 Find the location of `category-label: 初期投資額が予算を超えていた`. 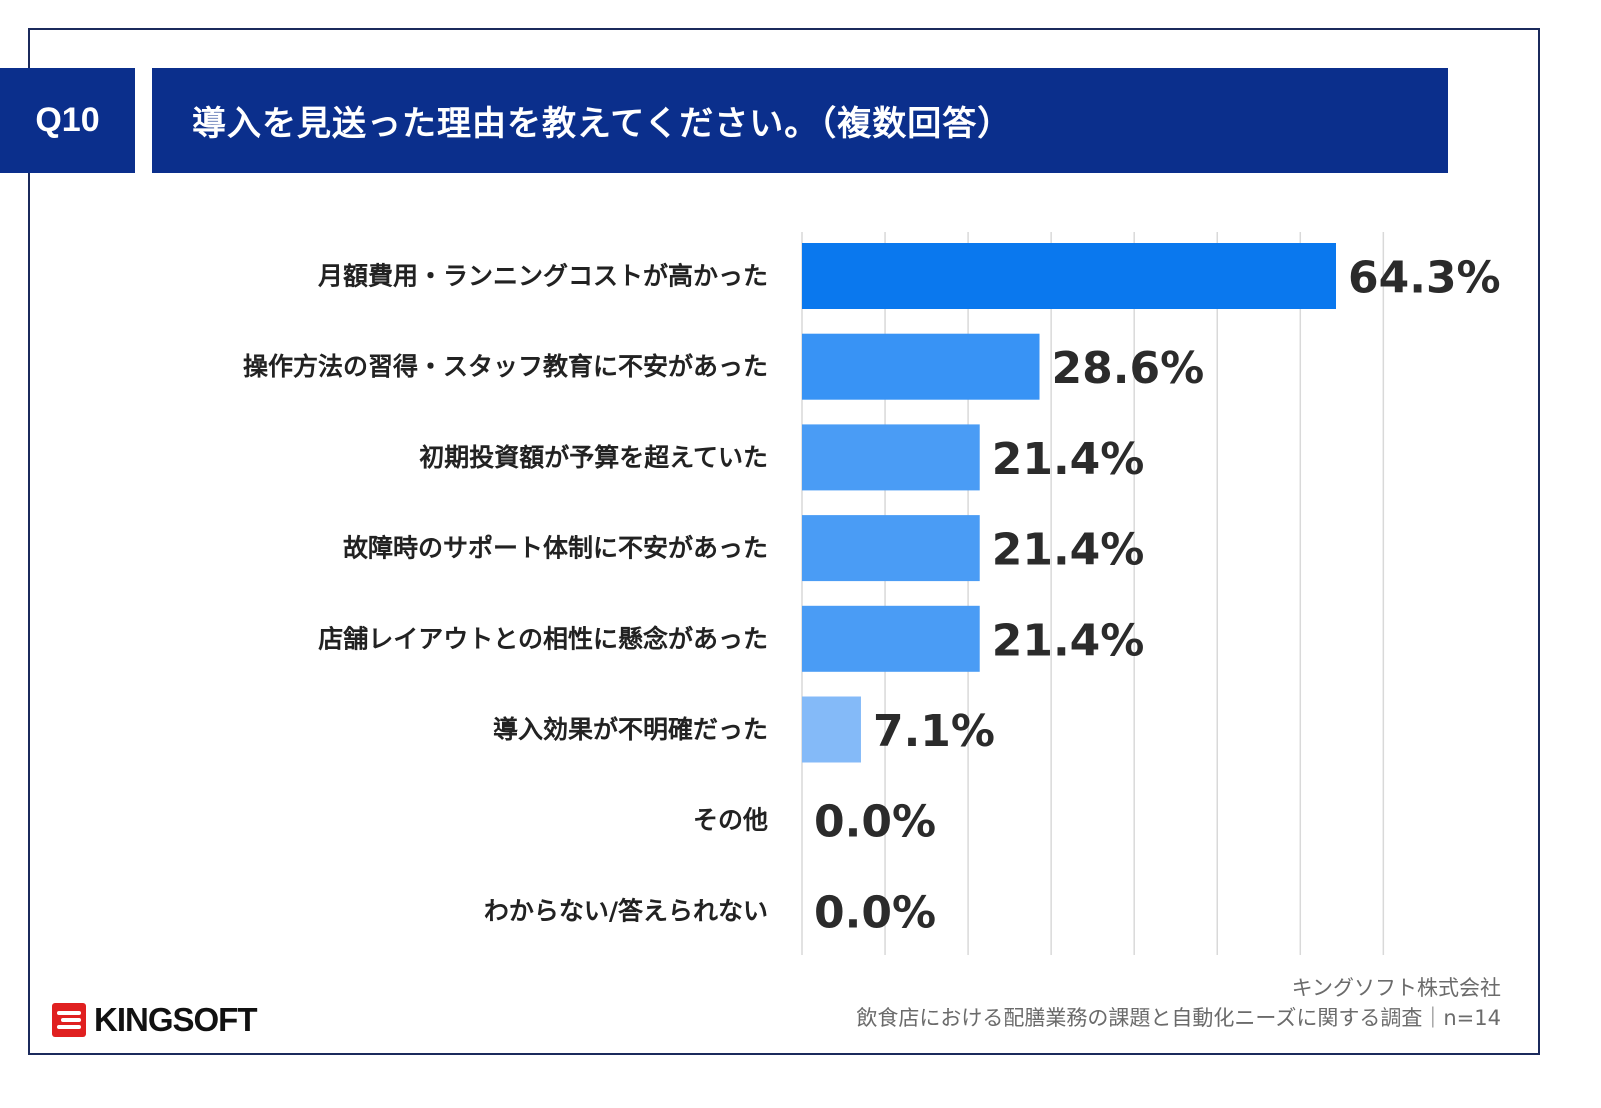

category-label: 初期投資額が予算を超えていた is located at coordinates (593, 457).